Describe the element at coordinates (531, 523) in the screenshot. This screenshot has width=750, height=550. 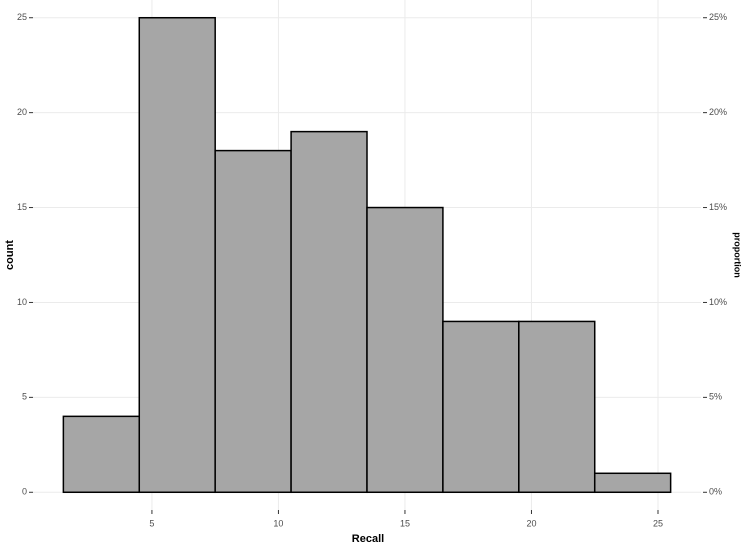
I see `x-tick-label: 20` at that location.